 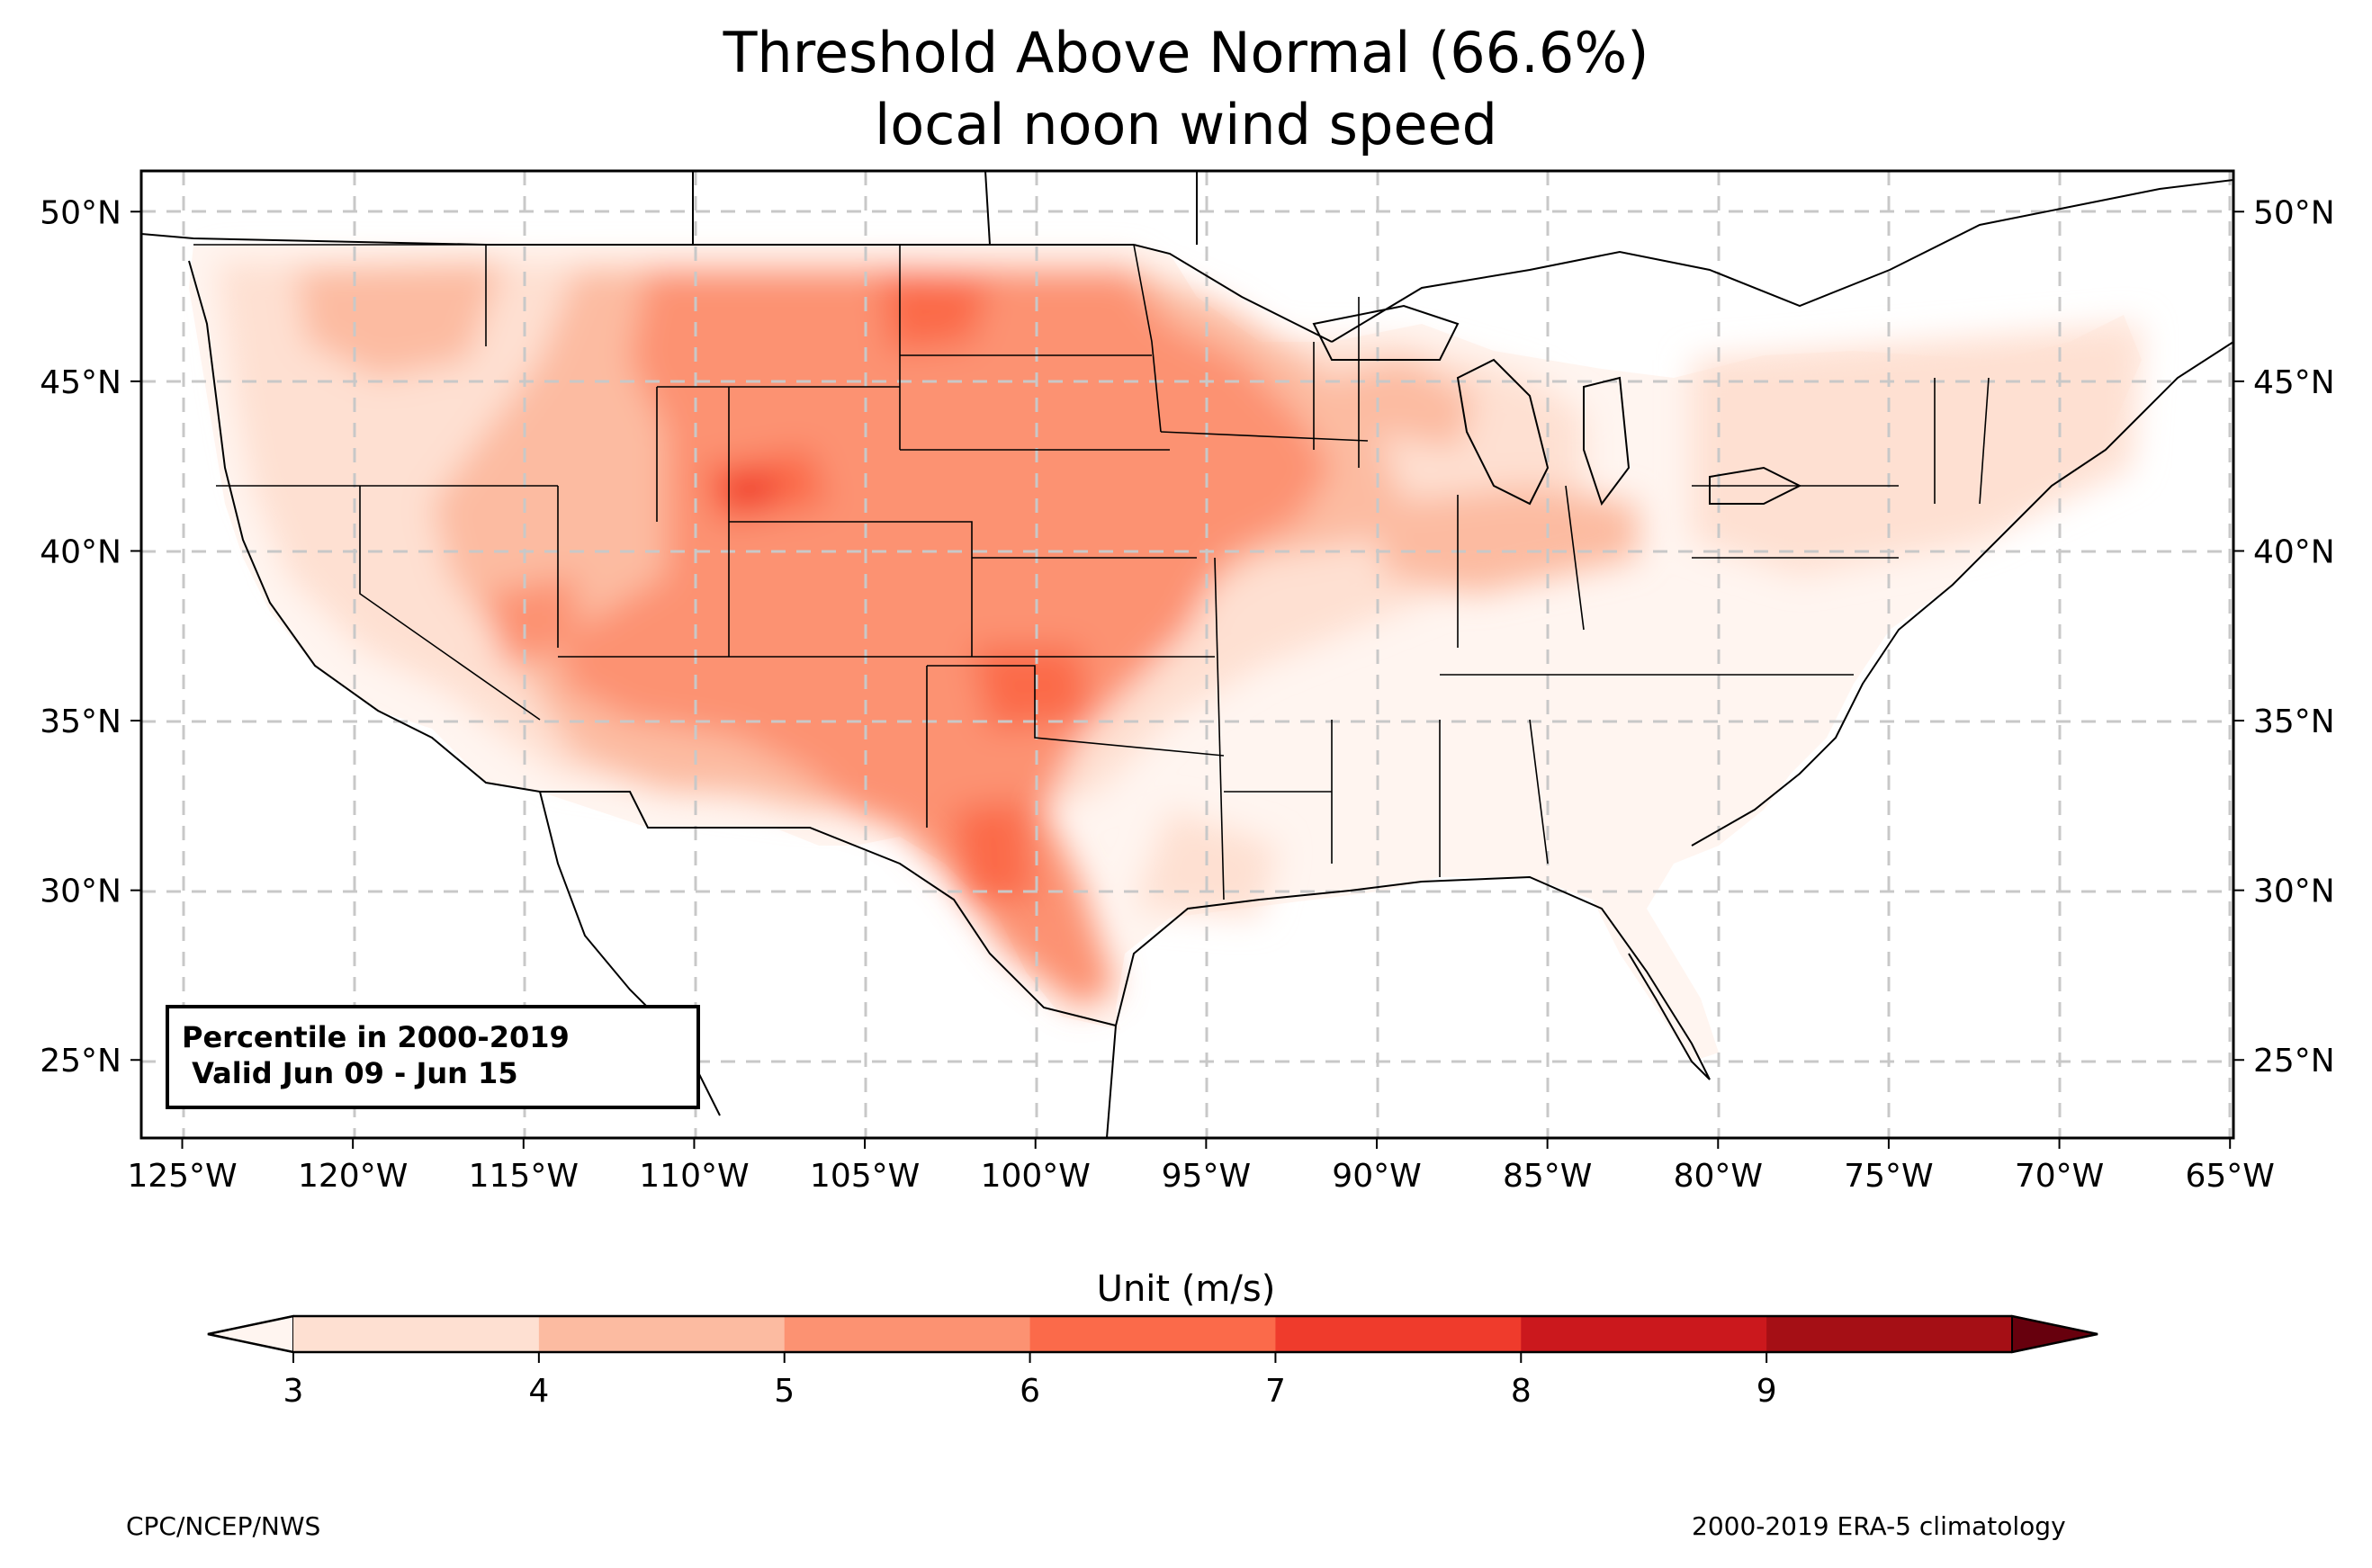 What do you see at coordinates (80, 1061) in the screenshot?
I see `lat-tick-label-left: 25°N` at bounding box center [80, 1061].